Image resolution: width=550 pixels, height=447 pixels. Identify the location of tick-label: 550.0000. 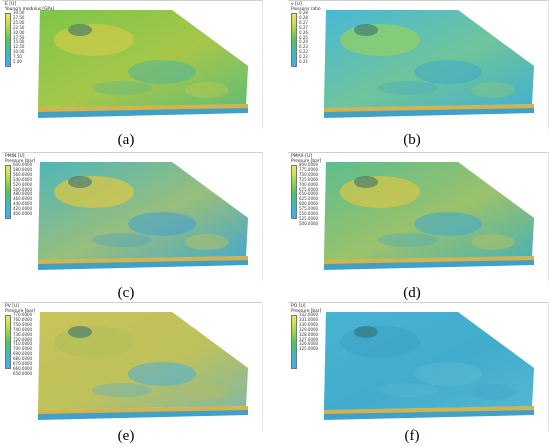
(309, 214).